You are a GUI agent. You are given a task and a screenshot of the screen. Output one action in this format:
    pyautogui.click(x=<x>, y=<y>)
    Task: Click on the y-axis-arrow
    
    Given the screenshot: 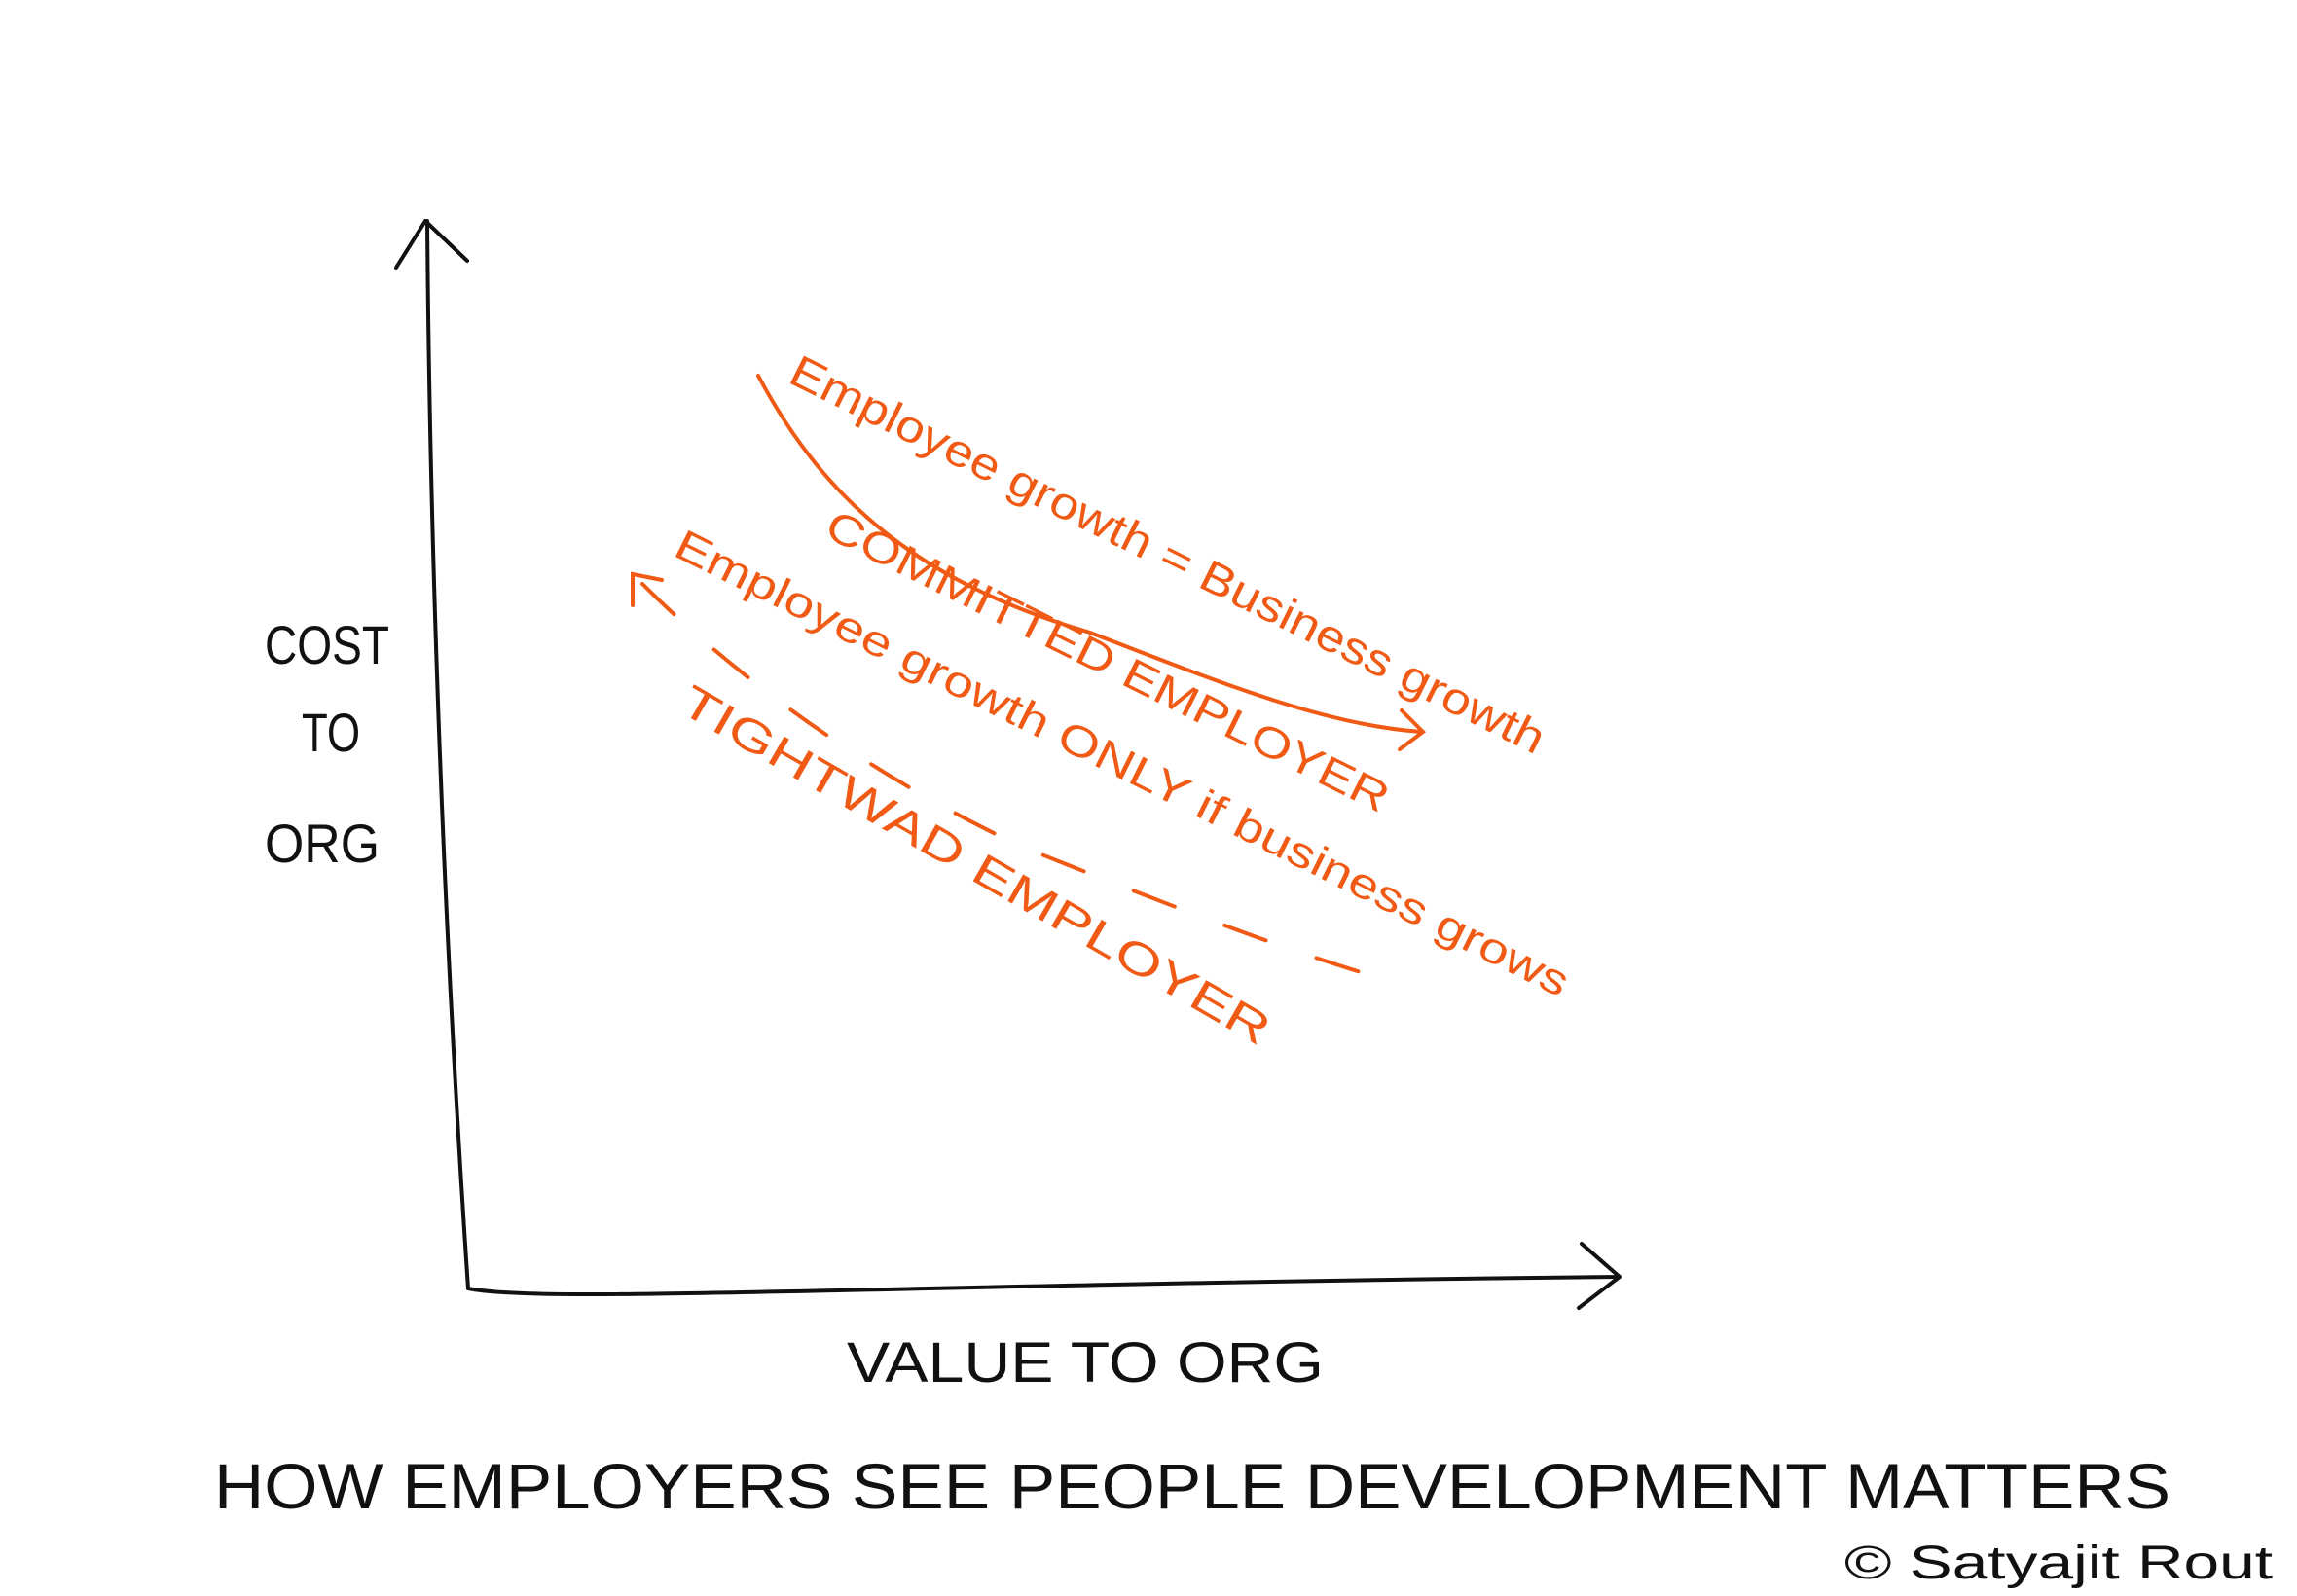 What is the action you would take?
    pyautogui.click(x=432, y=245)
    